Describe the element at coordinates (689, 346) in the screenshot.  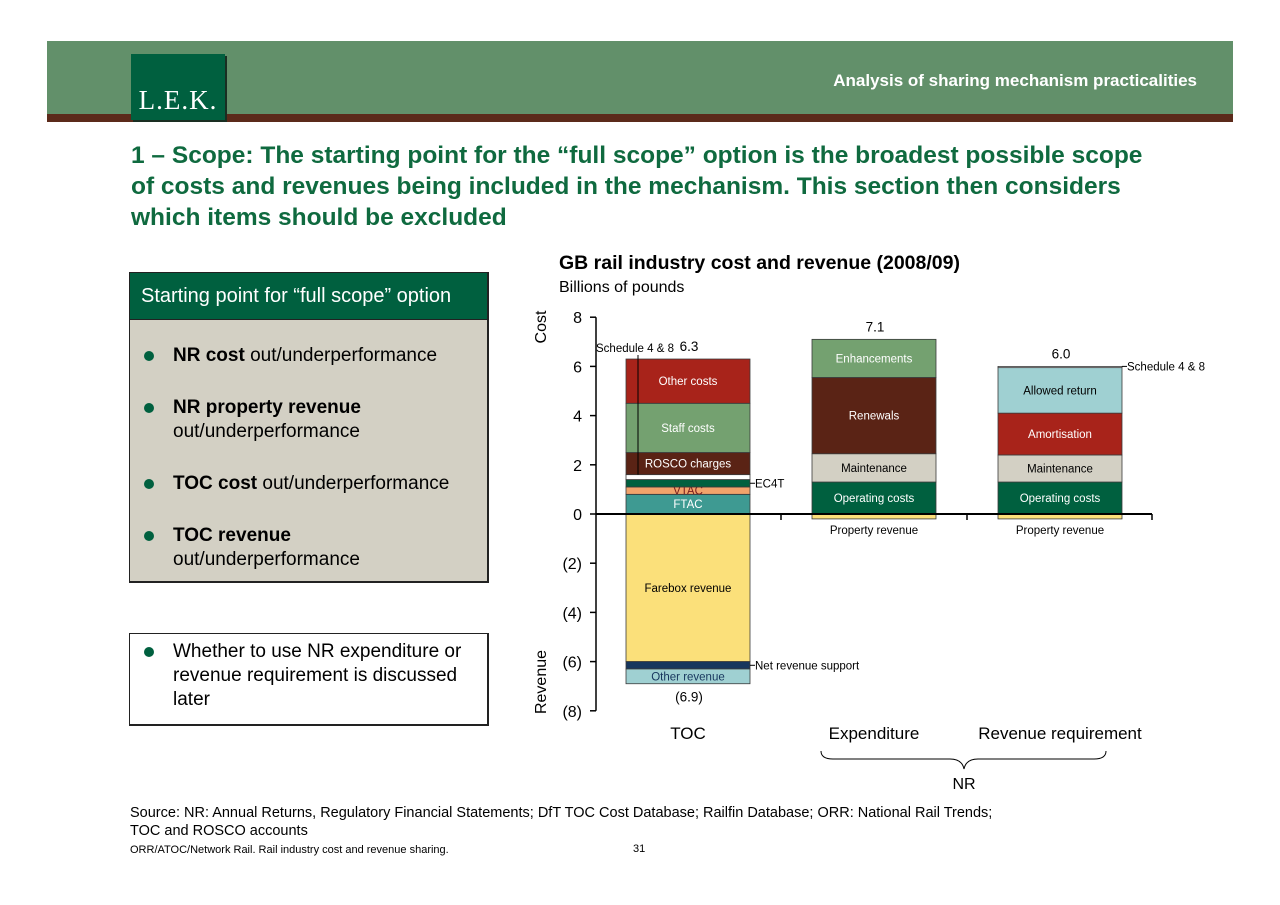
I see `total-label-toc: 6.3` at that location.